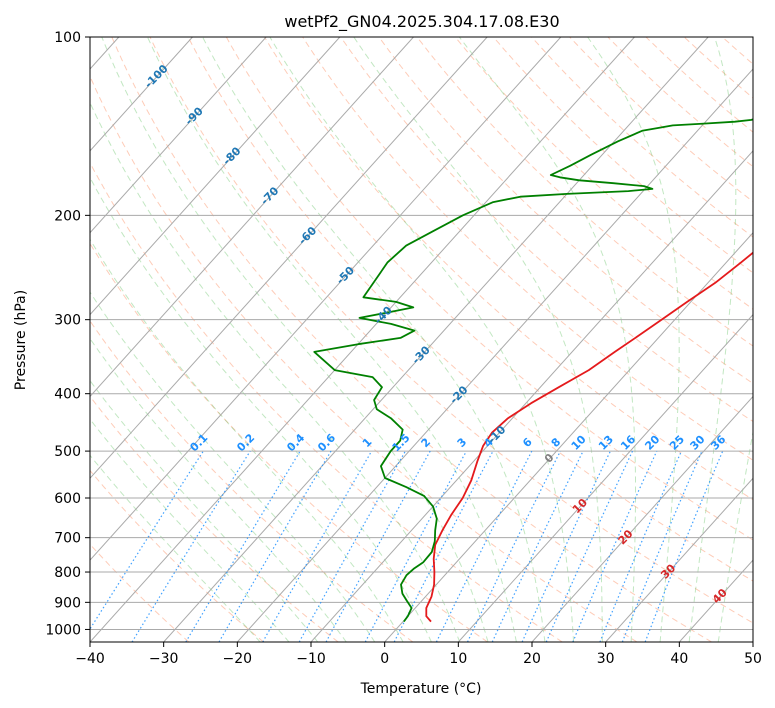 This screenshot has width=775, height=708. I want to click on x-tick-label: −40, so click(90, 659).